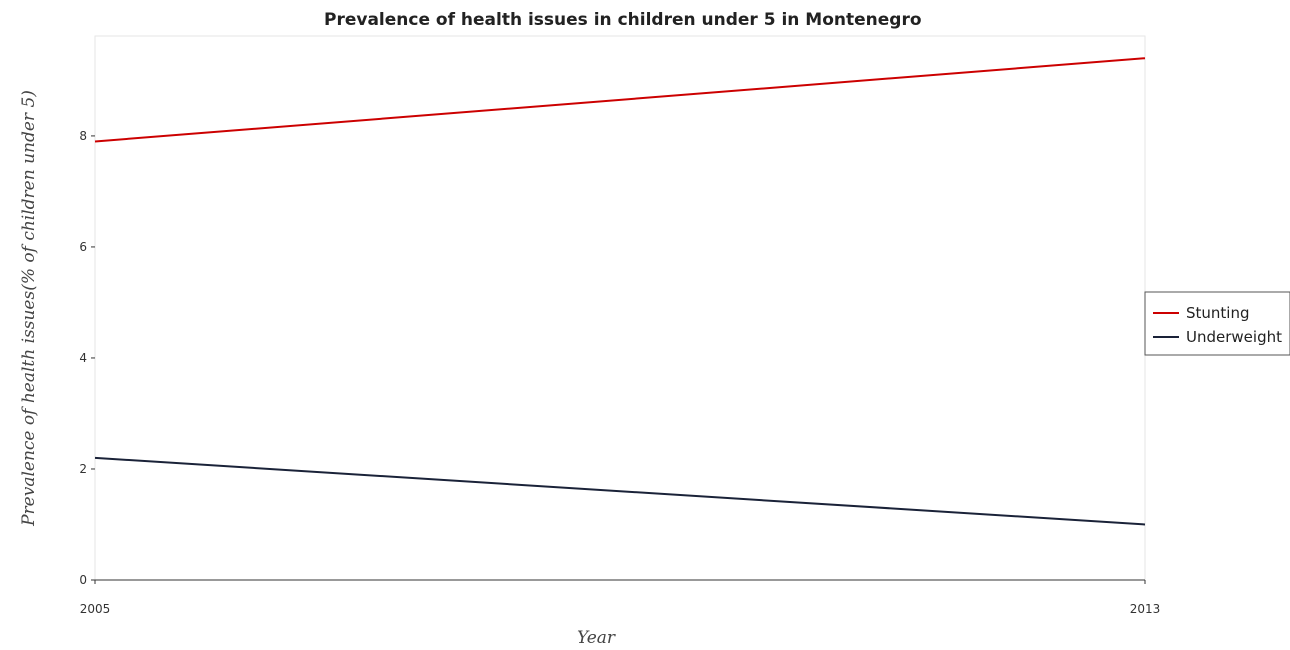 Image resolution: width=1290 pixels, height=650 pixels. Describe the element at coordinates (620, 491) in the screenshot. I see `series-line-underweight` at that location.